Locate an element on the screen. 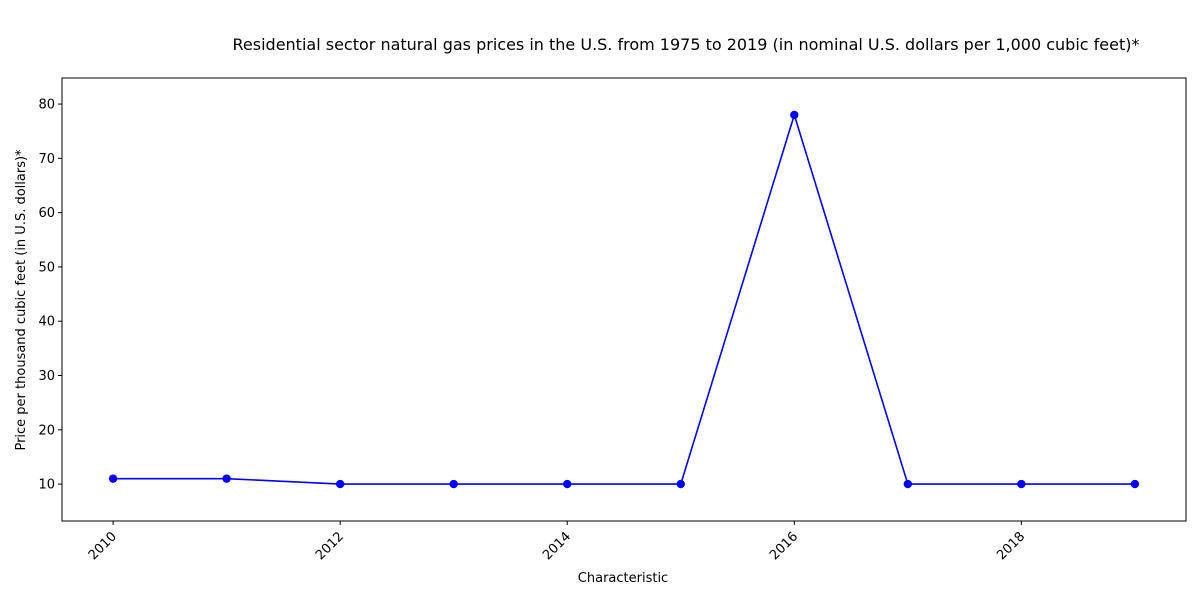 The width and height of the screenshot is (1200, 600). y-tick-label: 20 is located at coordinates (46, 430).